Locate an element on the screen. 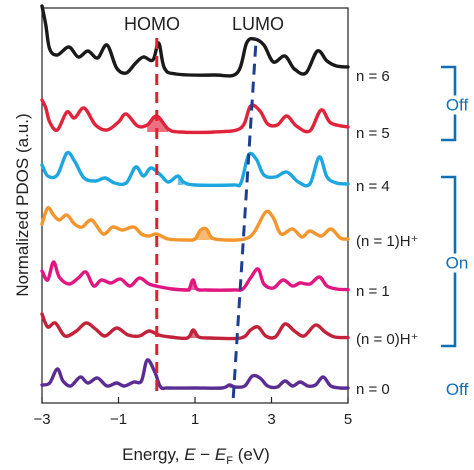 This screenshot has height=470, width=474. series-line-n-0-h is located at coordinates (195, 326).